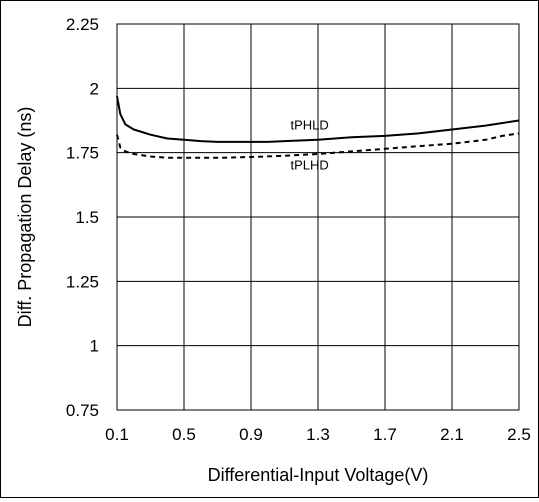 The height and width of the screenshot is (502, 539). I want to click on series-annotation-tplhd: tPLHD, so click(309, 164).